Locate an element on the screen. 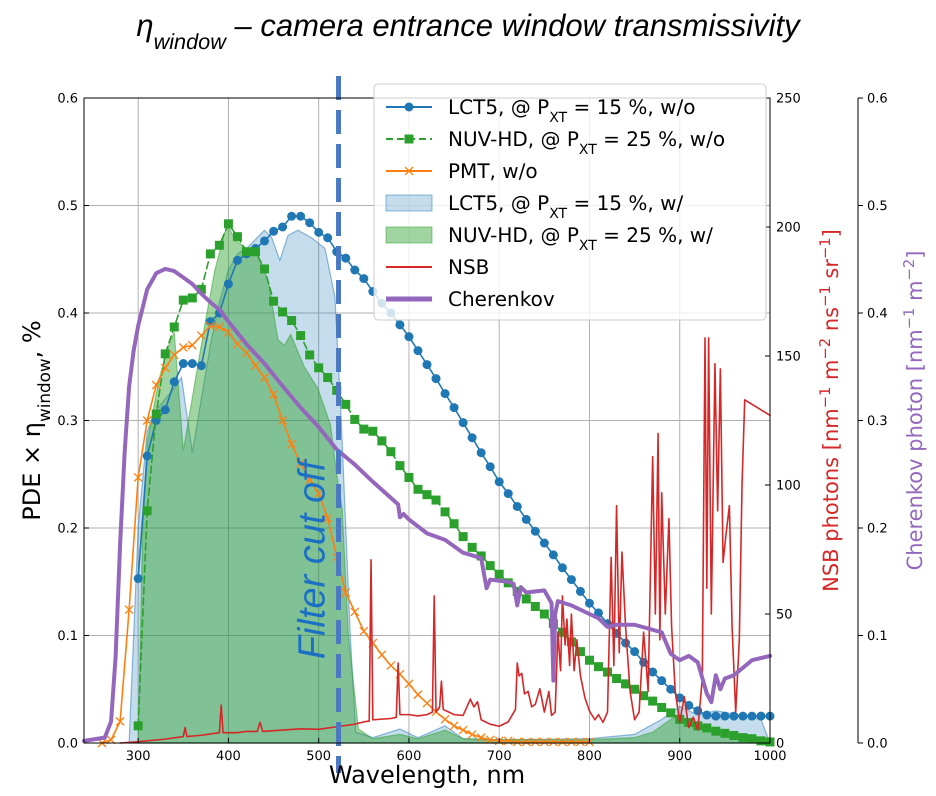 The height and width of the screenshot is (796, 936). y2-tick-label: 200 is located at coordinates (788, 228).